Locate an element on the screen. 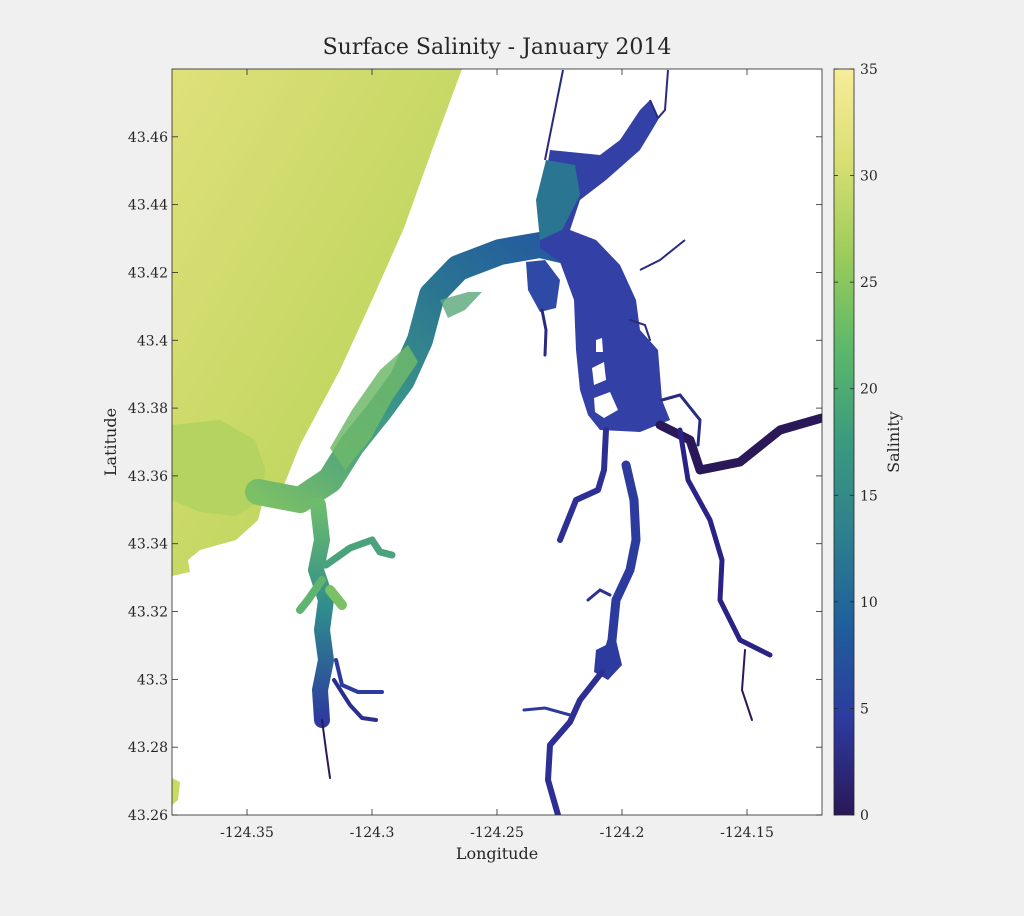 This screenshot has width=1024, height=916. y-tick-label: 43.3 is located at coordinates (152, 680).